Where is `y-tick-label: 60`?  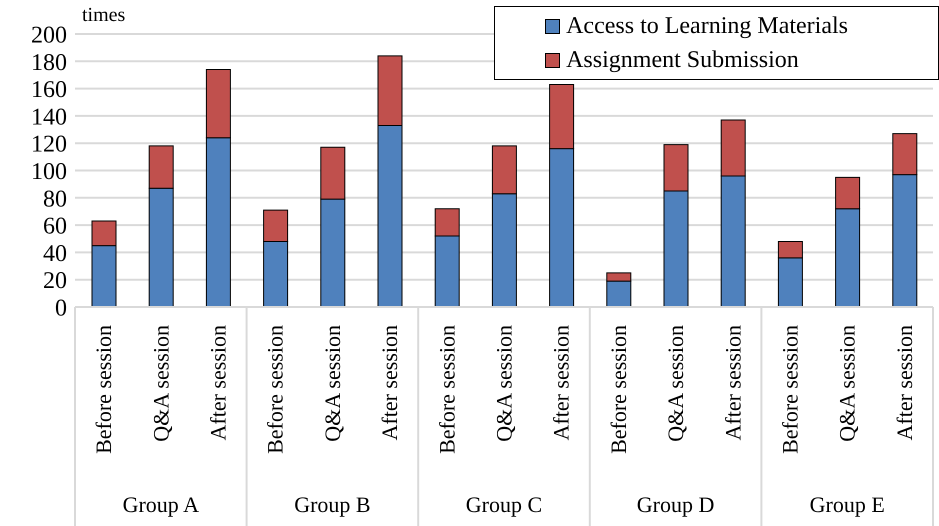
y-tick-label: 60 is located at coordinates (55, 227).